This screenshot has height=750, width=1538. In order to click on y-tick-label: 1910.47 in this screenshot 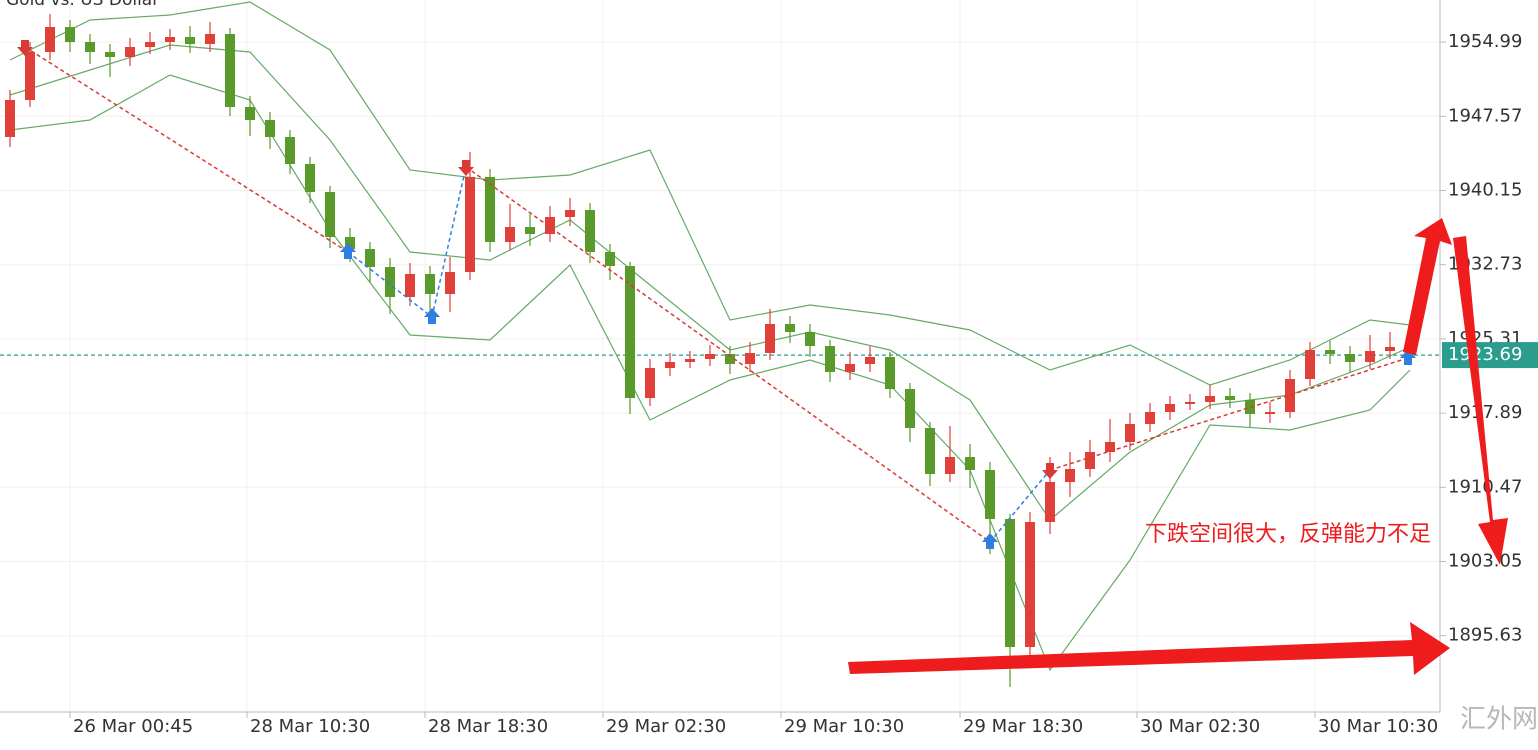, I will do `click(1485, 486)`.